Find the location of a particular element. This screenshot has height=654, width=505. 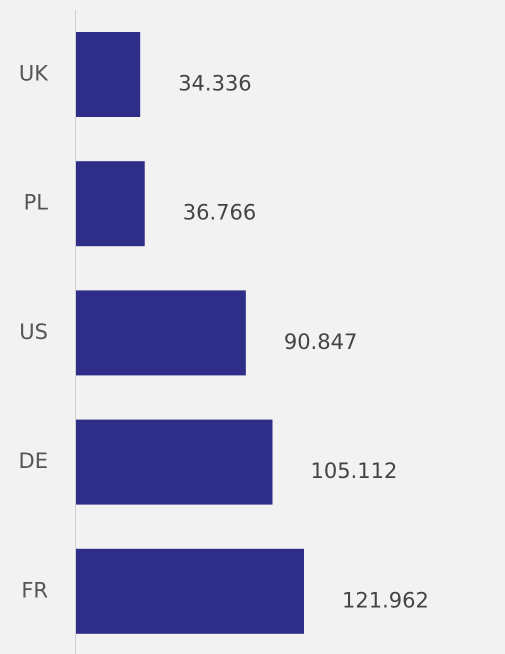

value-label: 90.847 is located at coordinates (320, 342).